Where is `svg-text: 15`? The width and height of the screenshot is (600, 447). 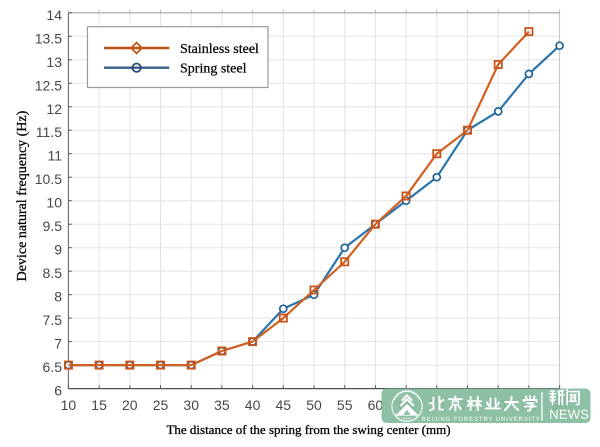
svg-text: 15 is located at coordinates (99, 405).